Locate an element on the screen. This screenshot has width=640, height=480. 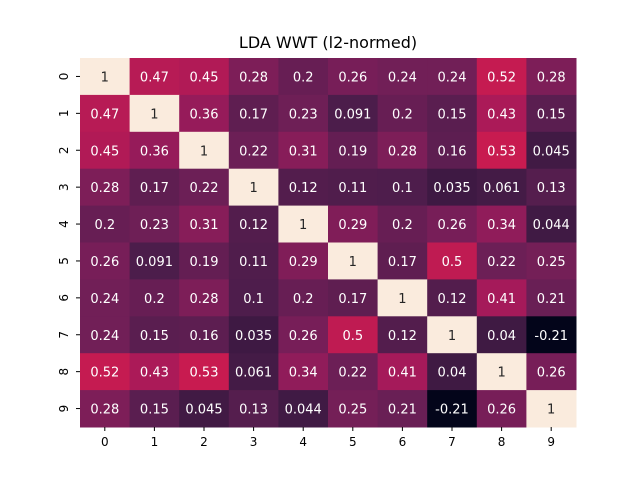
data-label-4-0: 0.2 is located at coordinates (104, 225).